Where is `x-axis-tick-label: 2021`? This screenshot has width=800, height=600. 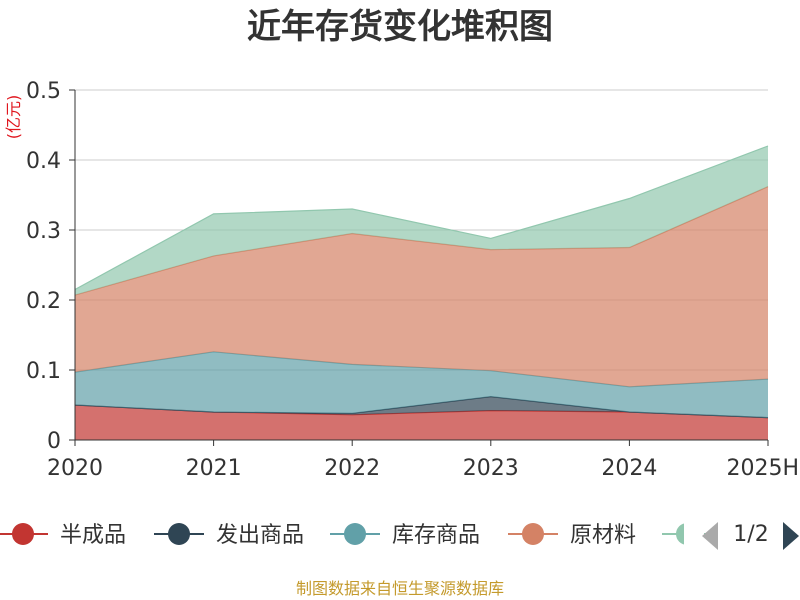 x-axis-tick-label: 2021 is located at coordinates (214, 468).